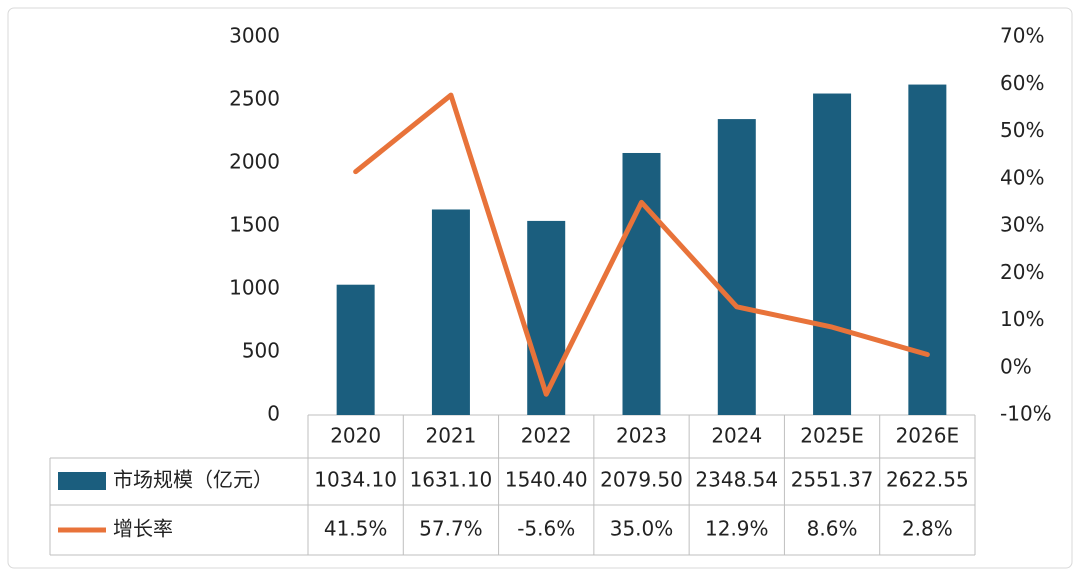 The image size is (1080, 576). What do you see at coordinates (254, 36) in the screenshot?
I see `y-tick-label: 3000` at bounding box center [254, 36].